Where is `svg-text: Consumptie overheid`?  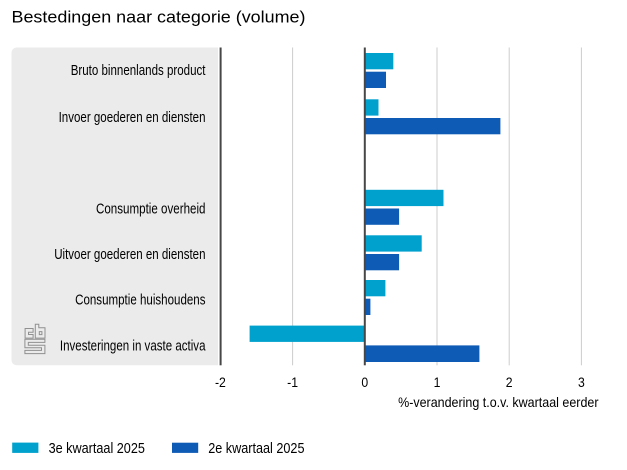
svg-text: Consumptie overheid is located at coordinates (151, 210).